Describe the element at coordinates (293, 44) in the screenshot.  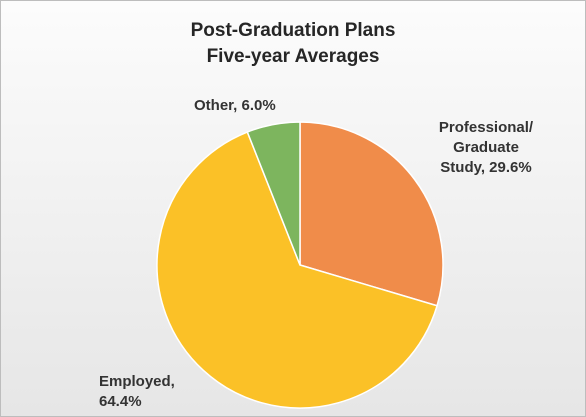
I see `chart-title-block: Post-Graduation Plans Five-year Averages` at that location.